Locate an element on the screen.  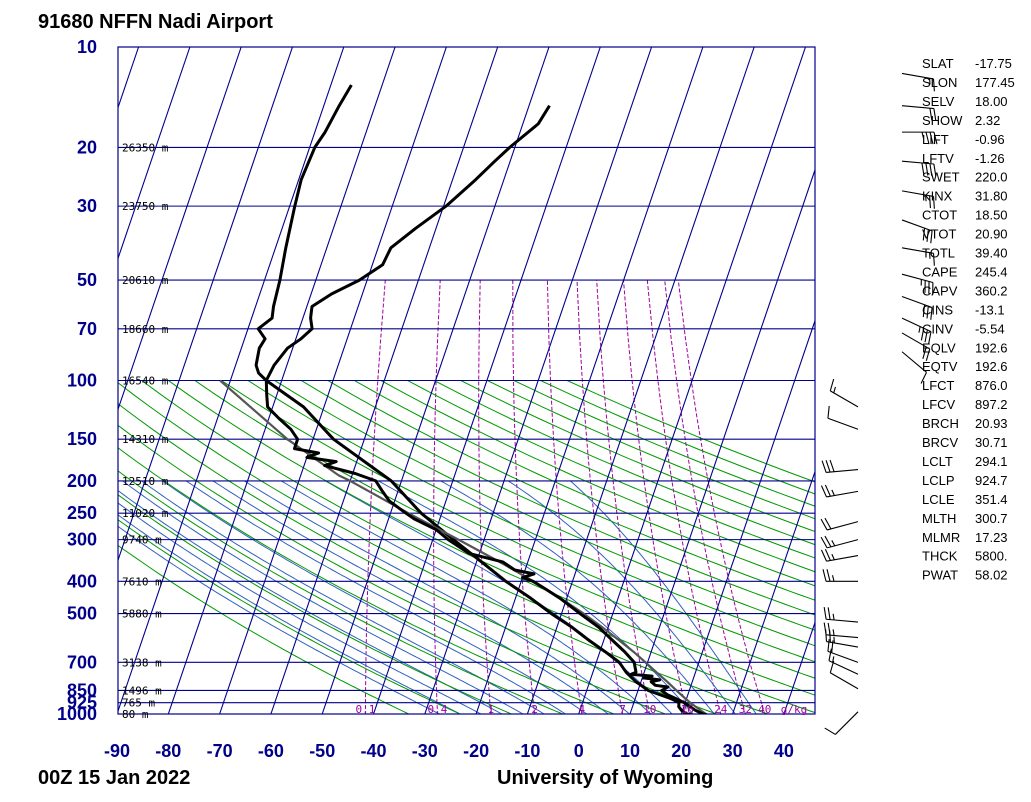
index-value: 177.45 is located at coordinates (995, 82).